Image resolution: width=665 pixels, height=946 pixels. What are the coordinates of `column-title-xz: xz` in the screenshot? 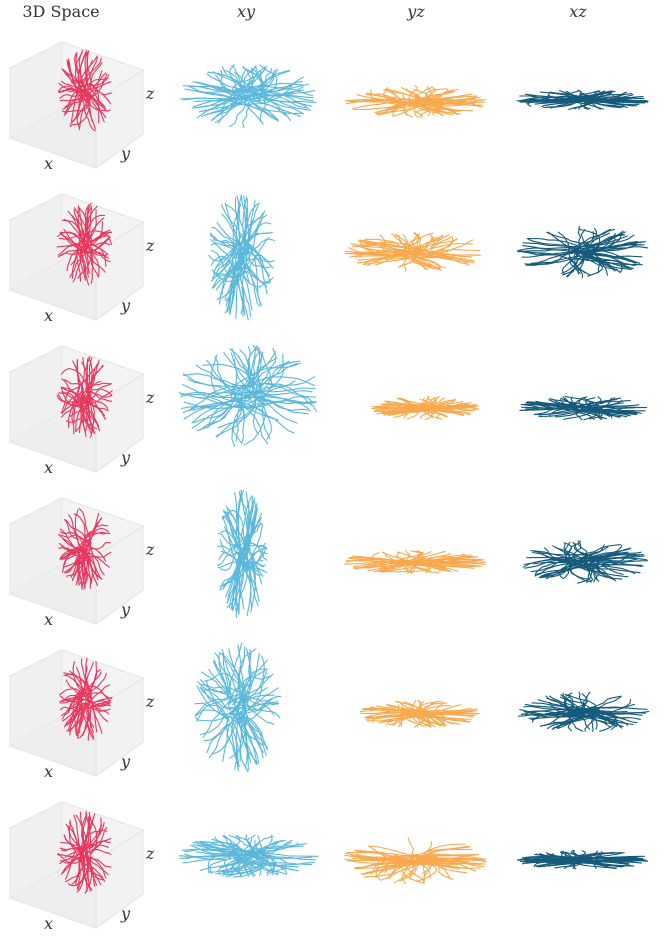 It's located at (577, 11).